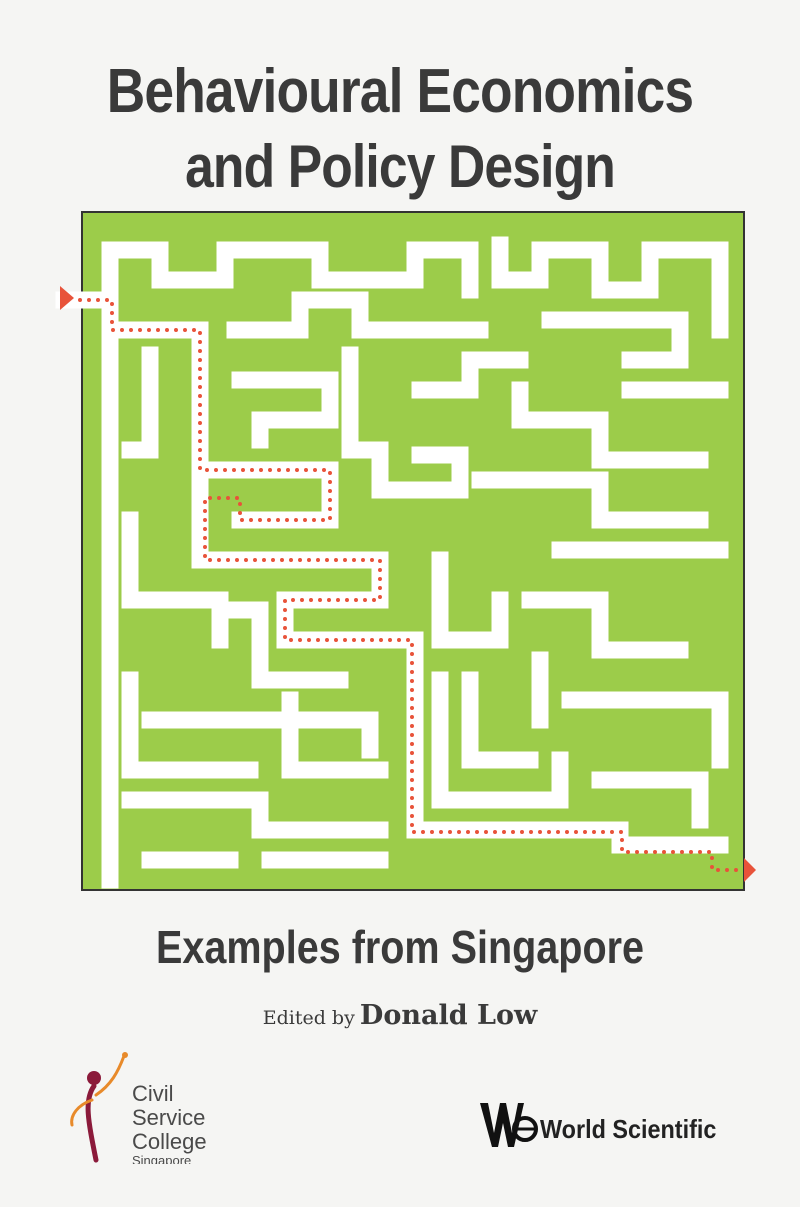 The width and height of the screenshot is (800, 1207). I want to click on world-scientific-logo-icon, so click(509, 1125).